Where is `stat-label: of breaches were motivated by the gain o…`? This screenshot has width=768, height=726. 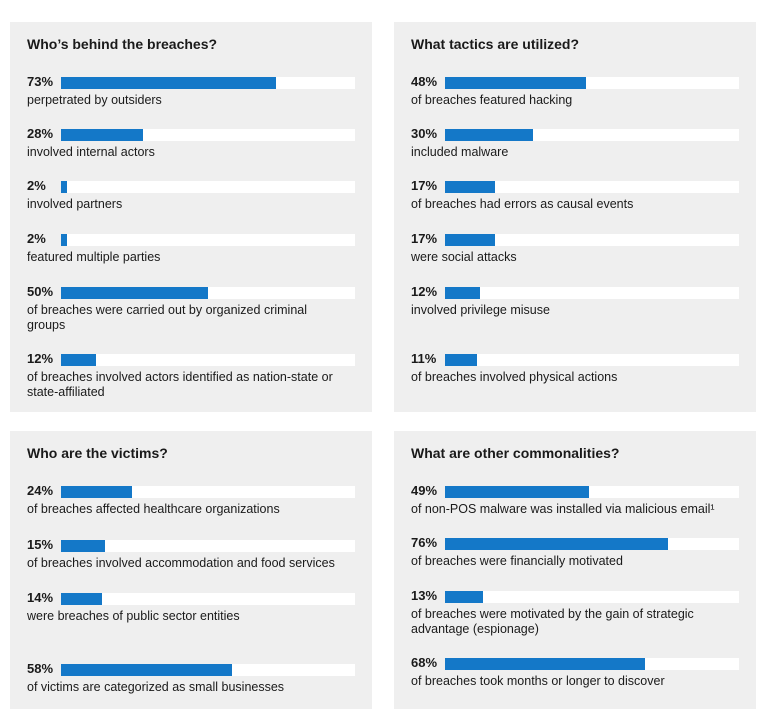
stat-label: of breaches were motivated by the gain o… is located at coordinates (552, 621).